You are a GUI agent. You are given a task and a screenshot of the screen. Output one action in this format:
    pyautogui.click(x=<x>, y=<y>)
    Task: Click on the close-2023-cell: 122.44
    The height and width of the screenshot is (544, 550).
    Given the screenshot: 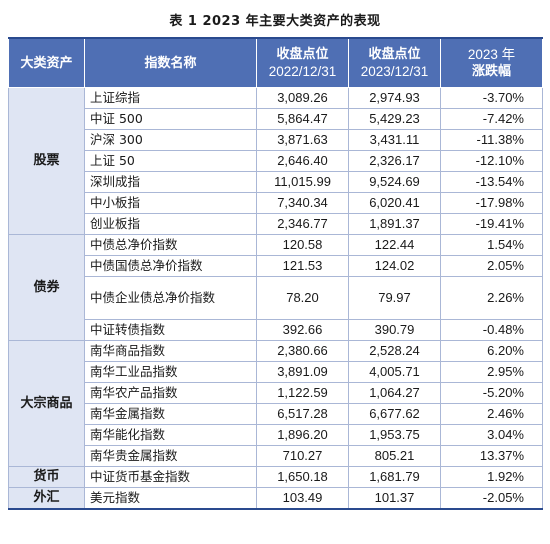 What is the action you would take?
    pyautogui.click(x=394, y=245)
    